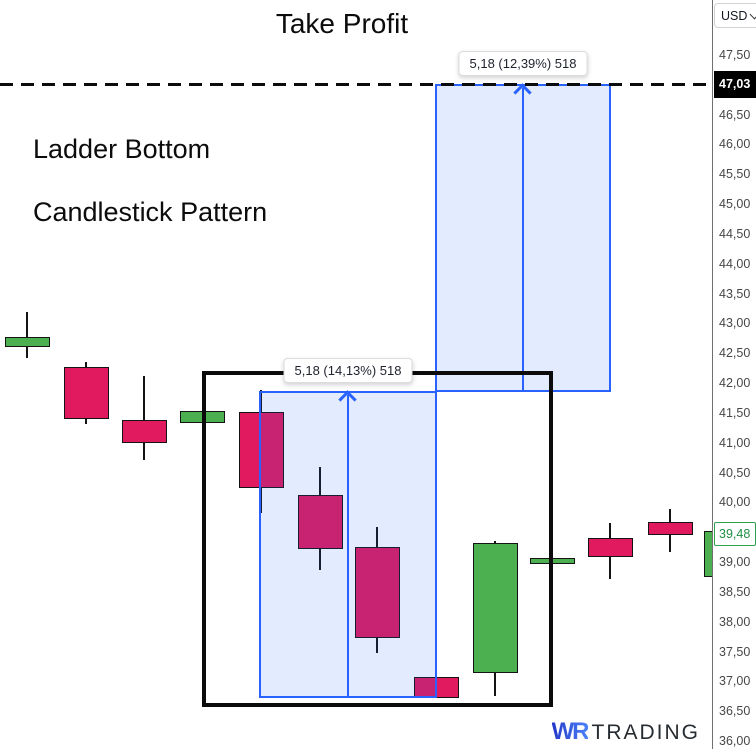 The image size is (756, 749). What do you see at coordinates (735, 534) in the screenshot?
I see `last-price-tag: 39,48` at bounding box center [735, 534].